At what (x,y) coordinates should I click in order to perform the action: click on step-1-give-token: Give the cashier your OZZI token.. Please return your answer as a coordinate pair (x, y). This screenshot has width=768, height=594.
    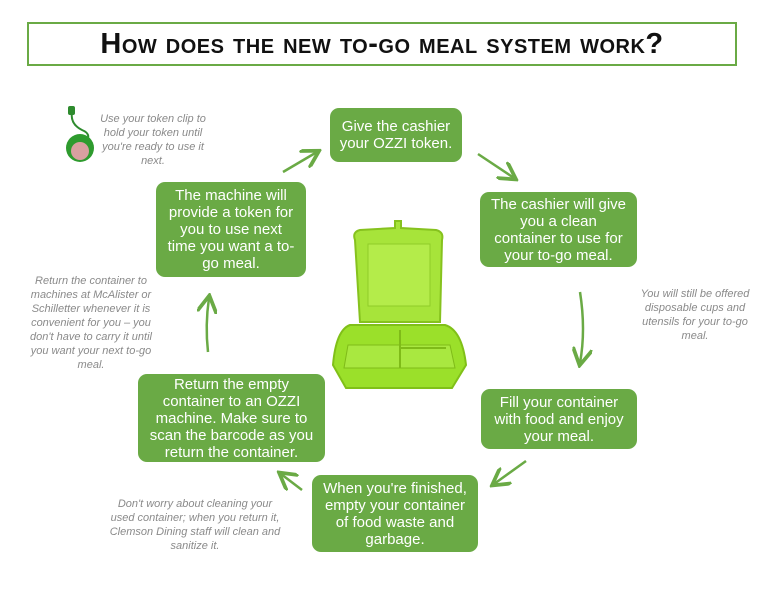
    Looking at the image, I should click on (396, 135).